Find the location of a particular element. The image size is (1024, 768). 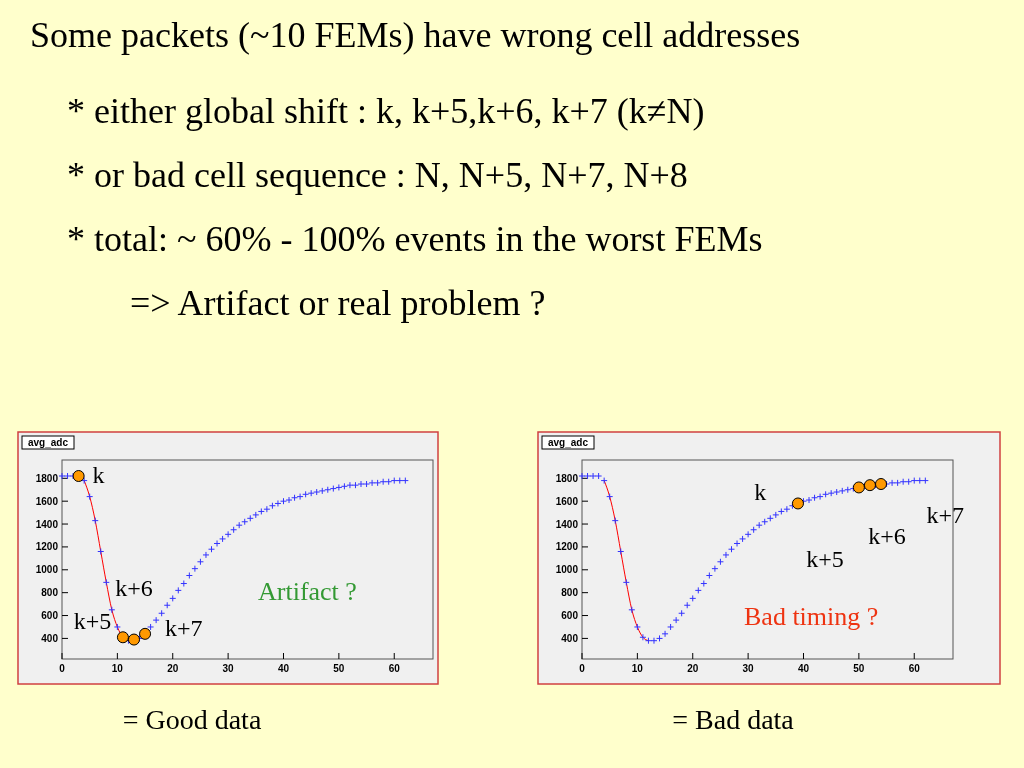

text: * total: ~ 60% - 100% events in the worst FEMs is located at coordinates (415, 239).